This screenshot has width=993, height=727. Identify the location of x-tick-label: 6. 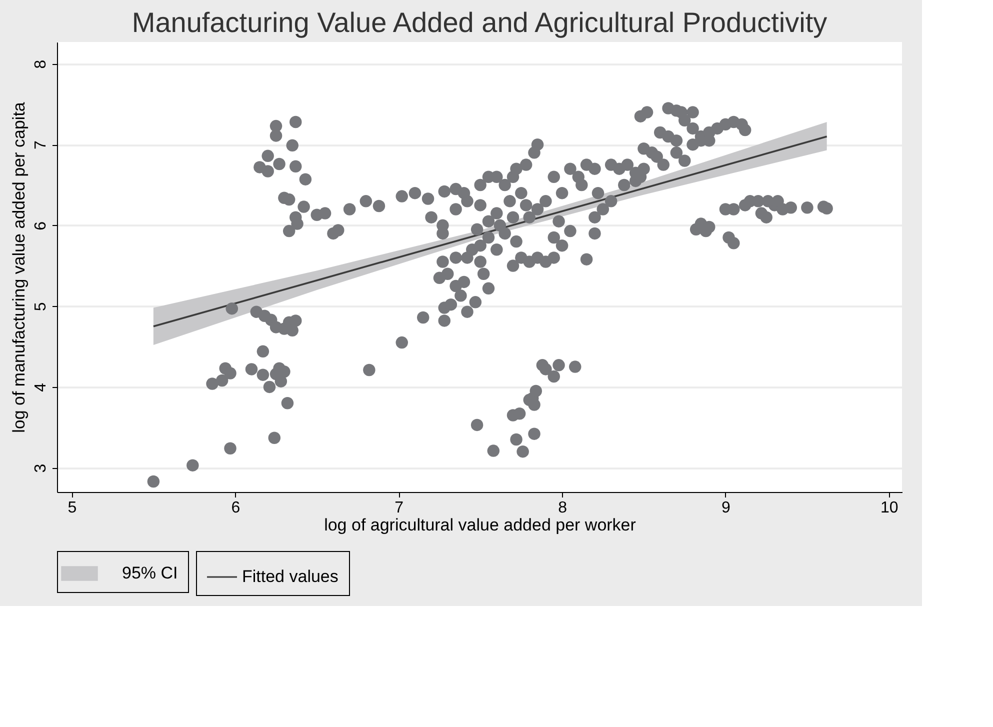
(235, 508).